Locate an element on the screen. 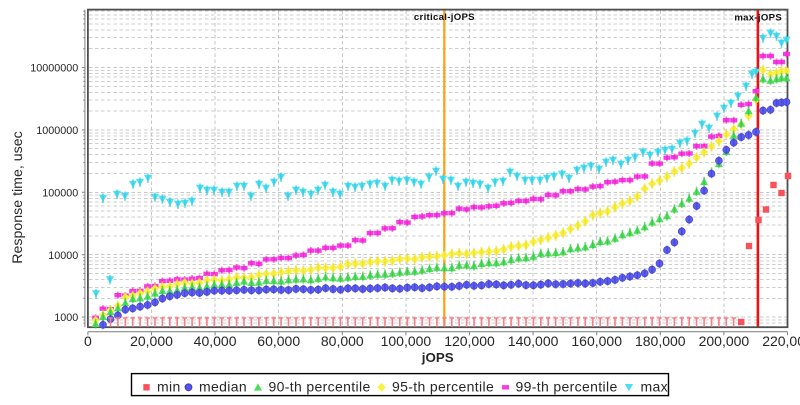 The width and height of the screenshot is (800, 405). svg-text: 95-th percentile is located at coordinates (443, 387).